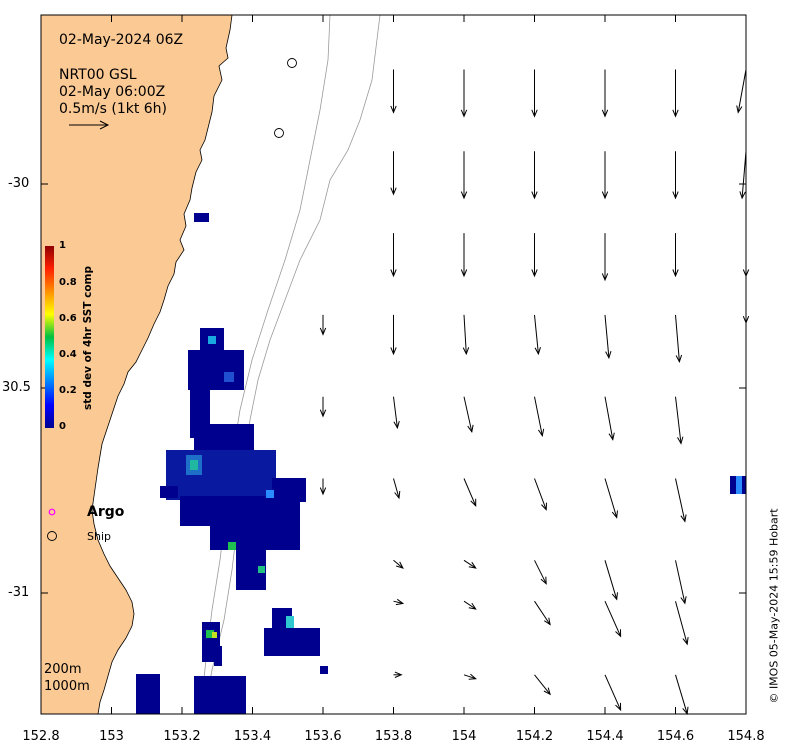 This screenshot has height=750, width=790. What do you see at coordinates (62, 245) in the screenshot?
I see `colorbar-tick: 1` at bounding box center [62, 245].